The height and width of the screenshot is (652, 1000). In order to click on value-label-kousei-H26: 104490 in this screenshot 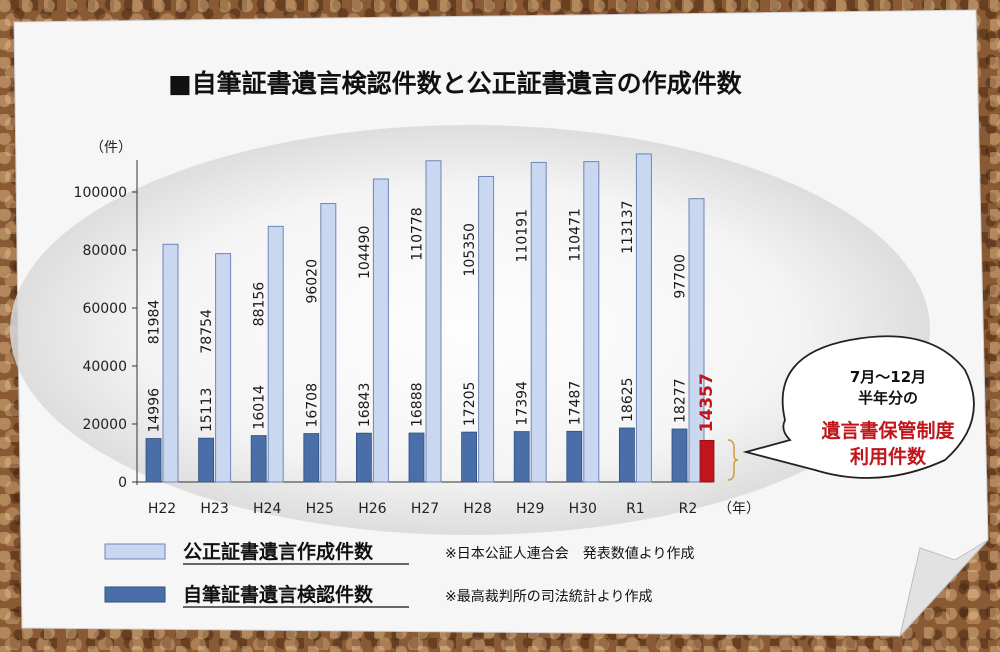, I will do `click(365, 252)`.